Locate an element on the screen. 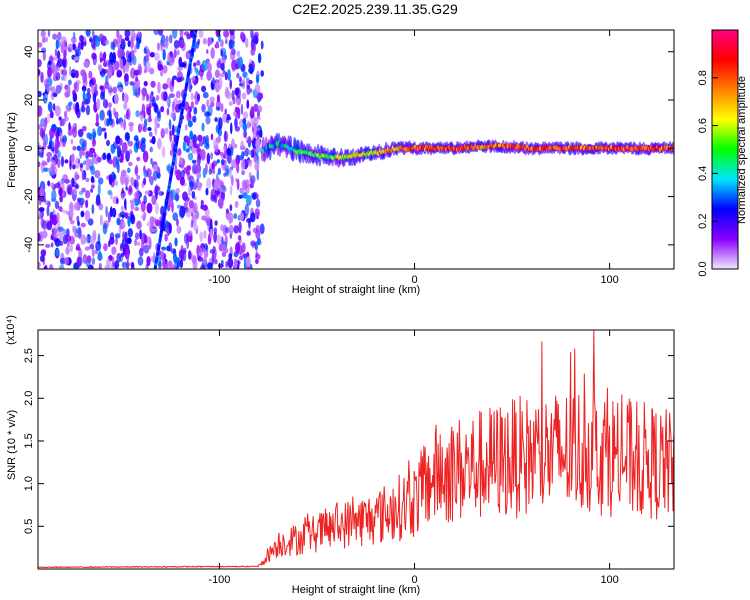 This screenshot has height=600, width=750. colorbar-ticks: 0.0 0.2 0.4 0.6 0.8 is located at coordinates (707, 173).